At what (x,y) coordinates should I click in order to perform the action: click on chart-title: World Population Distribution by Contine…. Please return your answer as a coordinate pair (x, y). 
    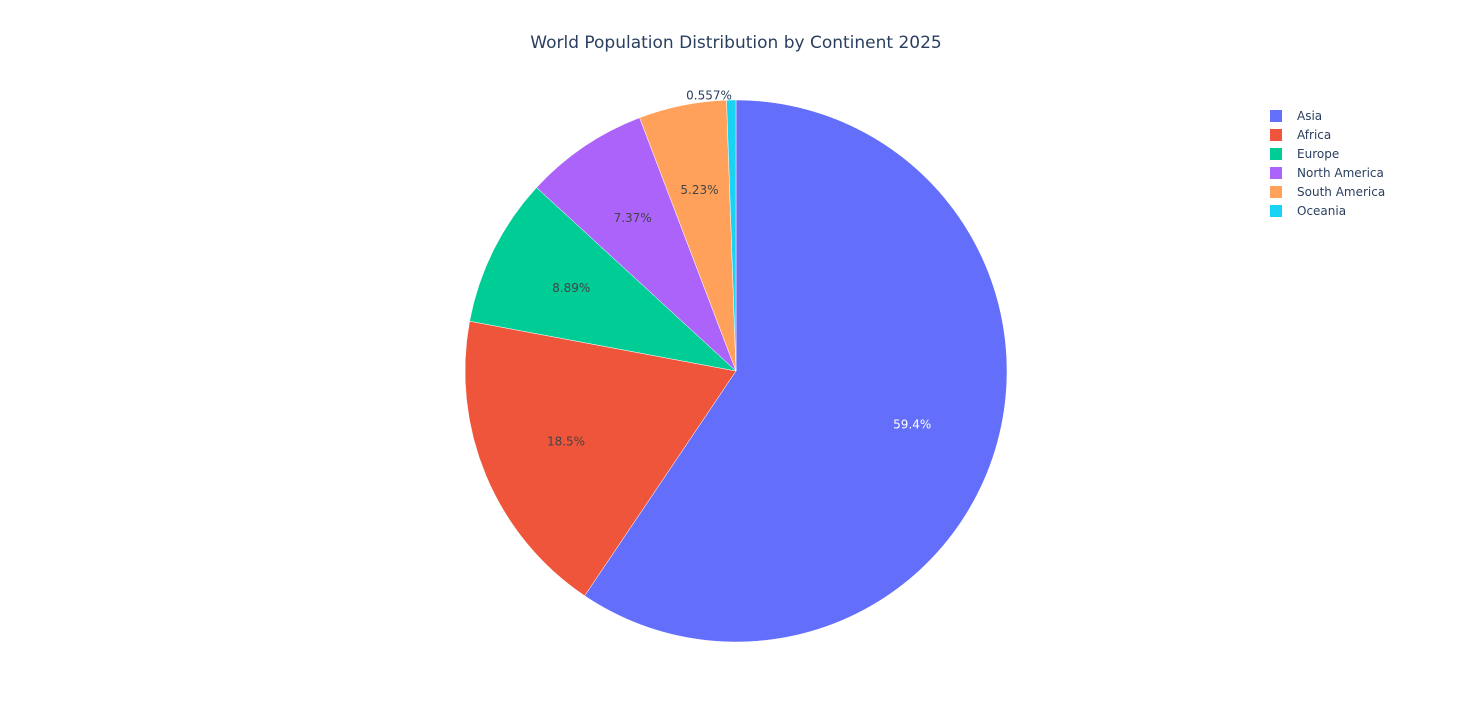
    Looking at the image, I should click on (736, 43).